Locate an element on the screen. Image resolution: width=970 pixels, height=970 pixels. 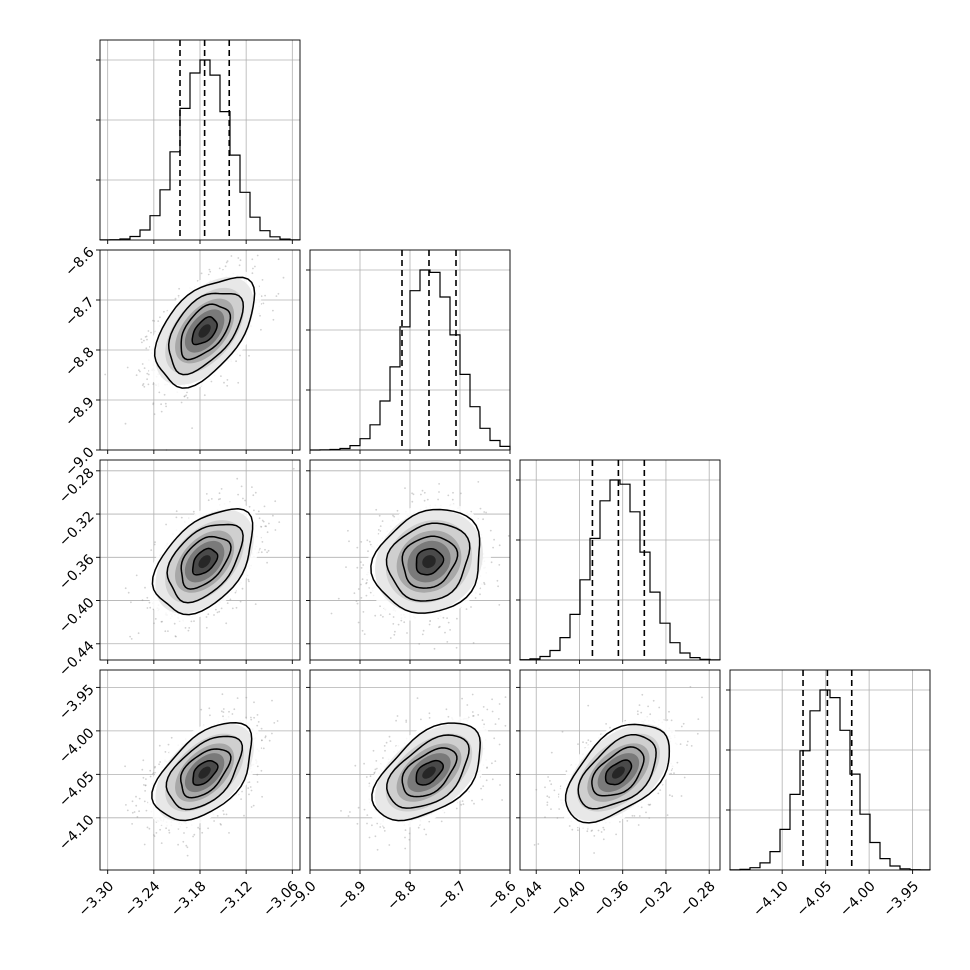
histogram-step is located at coordinates (830, 780).